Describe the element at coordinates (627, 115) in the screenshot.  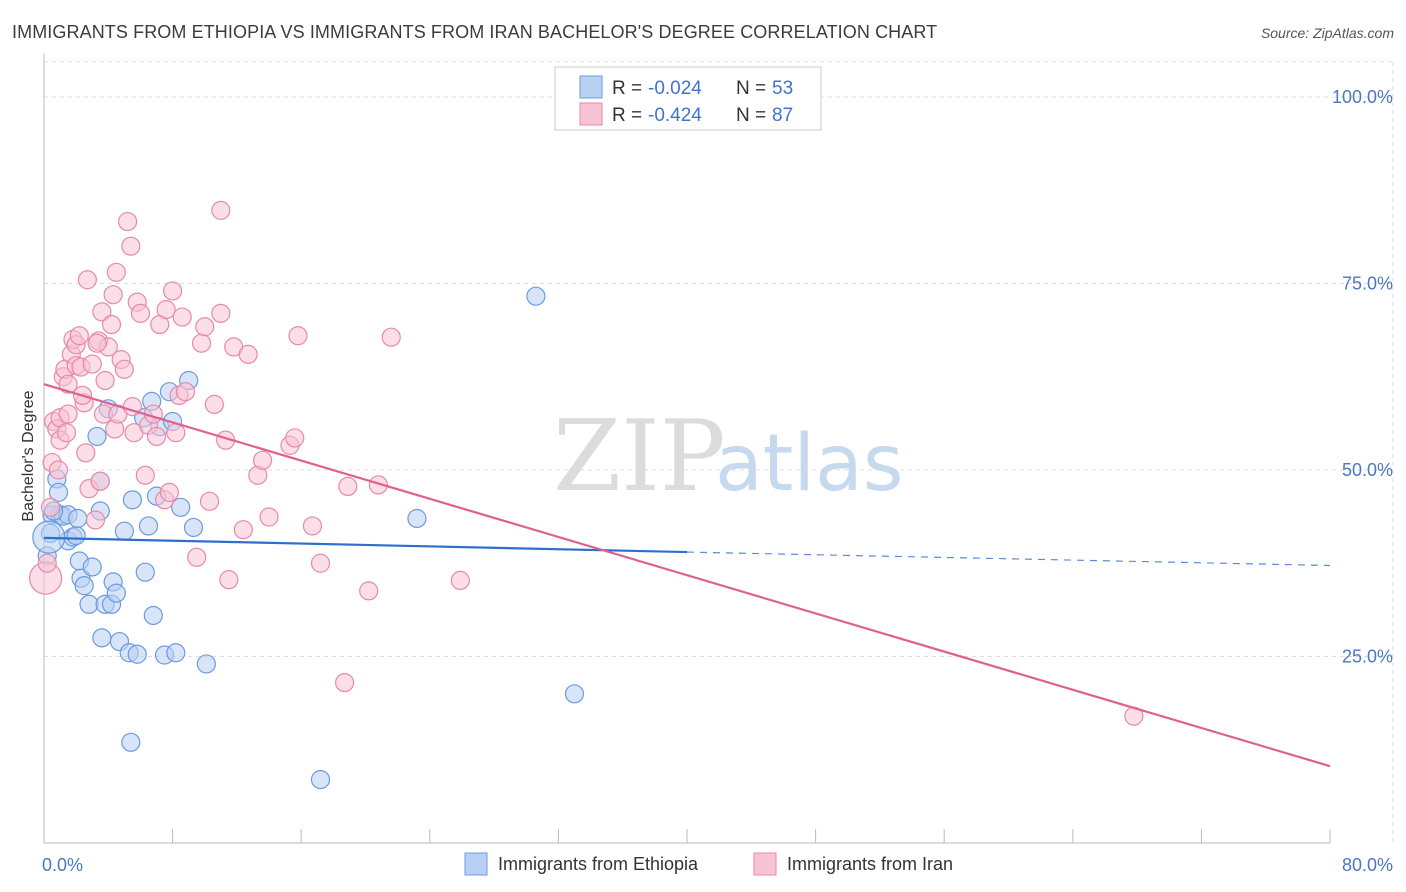
I see `legend-r-label-iran: R =` at that location.